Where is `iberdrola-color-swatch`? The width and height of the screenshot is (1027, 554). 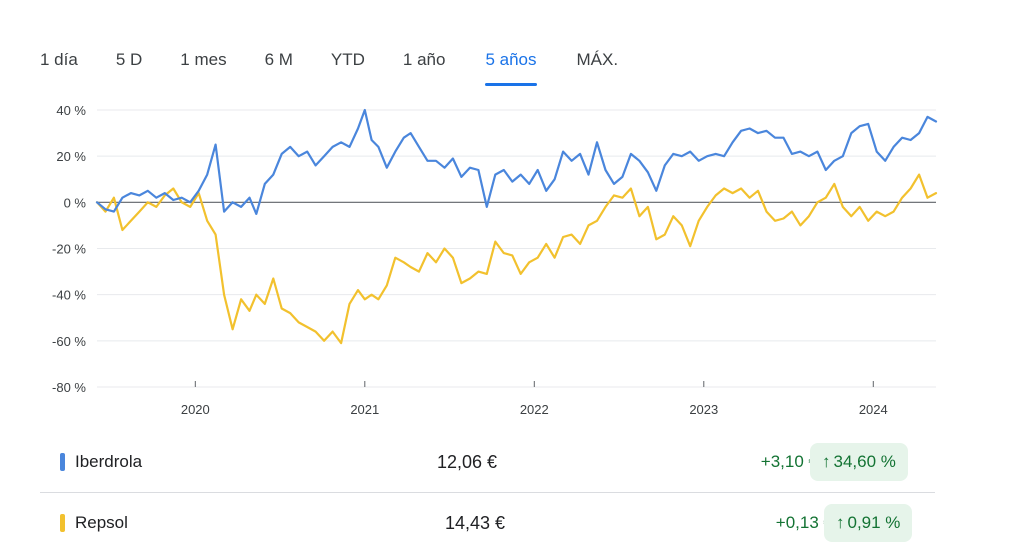 iberdrola-color-swatch is located at coordinates (62, 462).